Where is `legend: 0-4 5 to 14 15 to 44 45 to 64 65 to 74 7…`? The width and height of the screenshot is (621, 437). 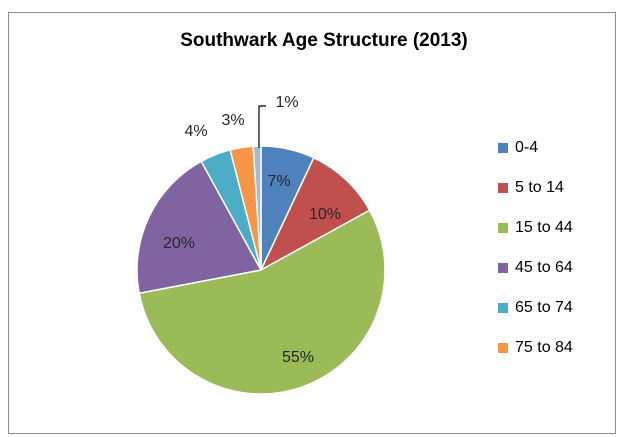 legend: 0-4 5 to 14 15 to 44 45 to 64 65 to 74 7… is located at coordinates (535, 248).